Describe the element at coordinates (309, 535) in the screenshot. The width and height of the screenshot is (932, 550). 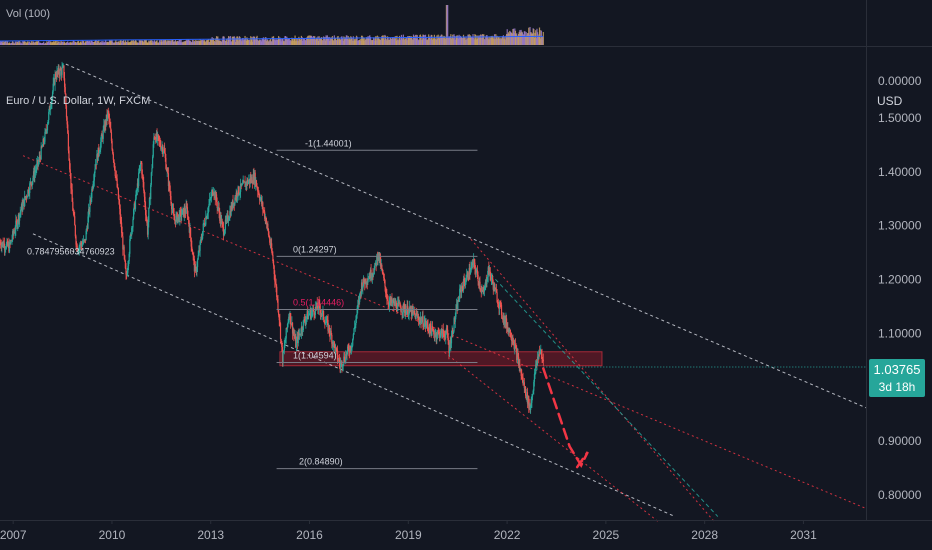
I see `x-tick-label: 2016` at that location.